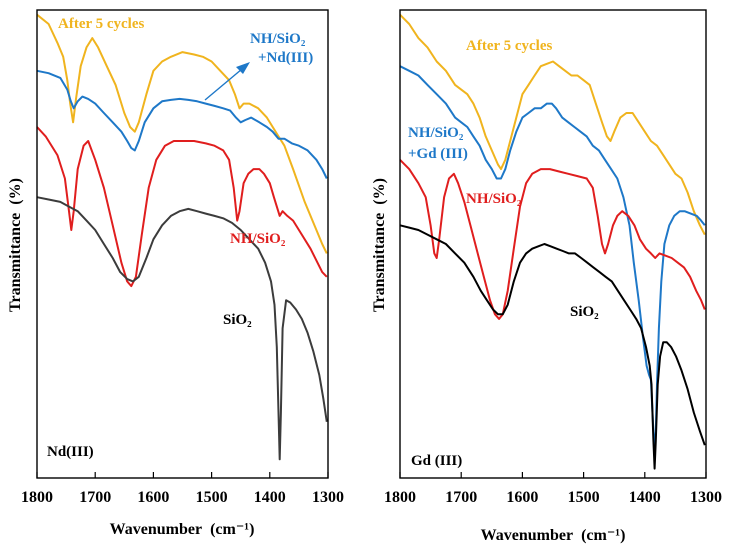  I want to click on gd-label-nhsio2: NH/SiO₂, so click(494, 199).